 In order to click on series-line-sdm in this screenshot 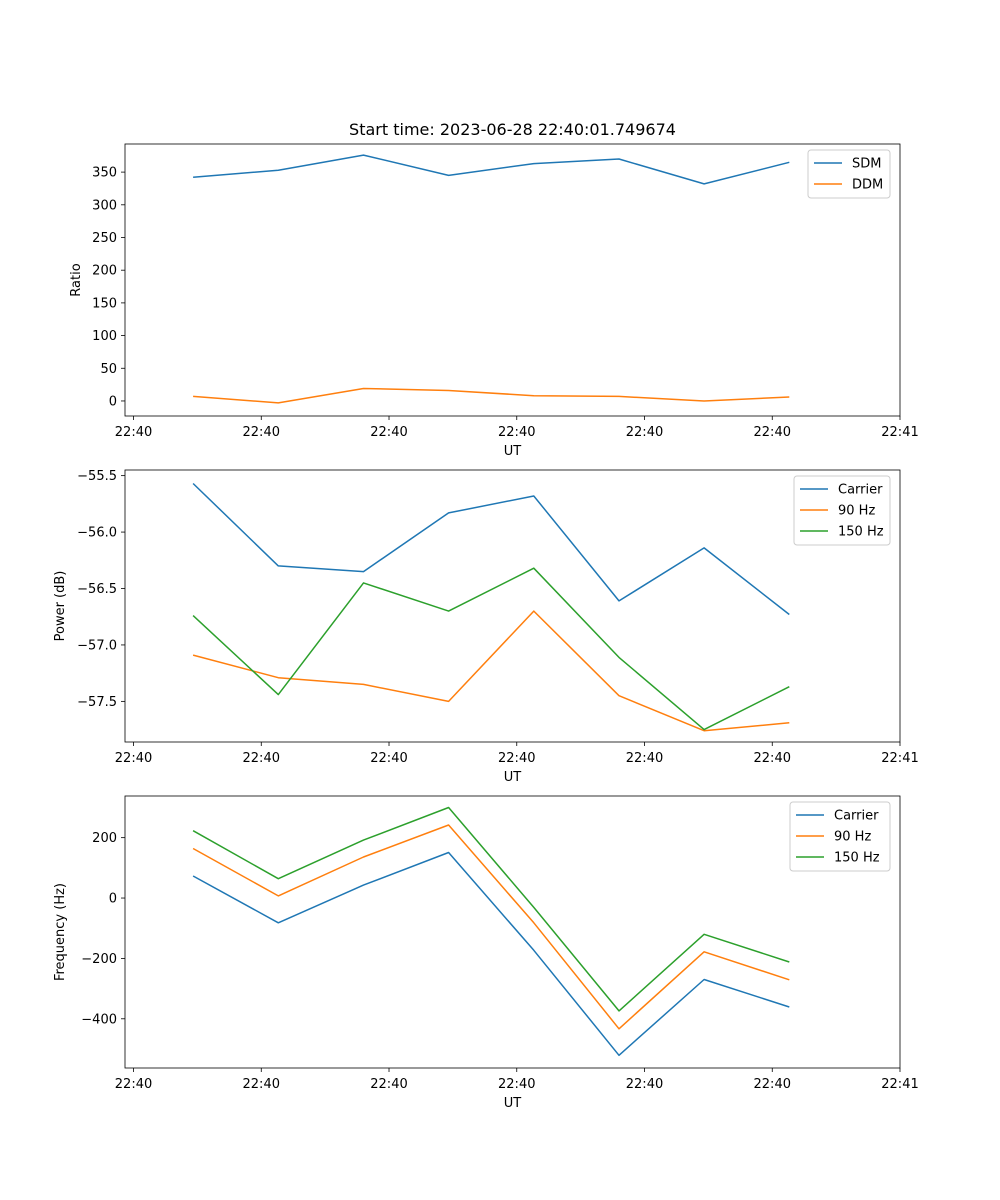, I will do `click(491, 169)`.